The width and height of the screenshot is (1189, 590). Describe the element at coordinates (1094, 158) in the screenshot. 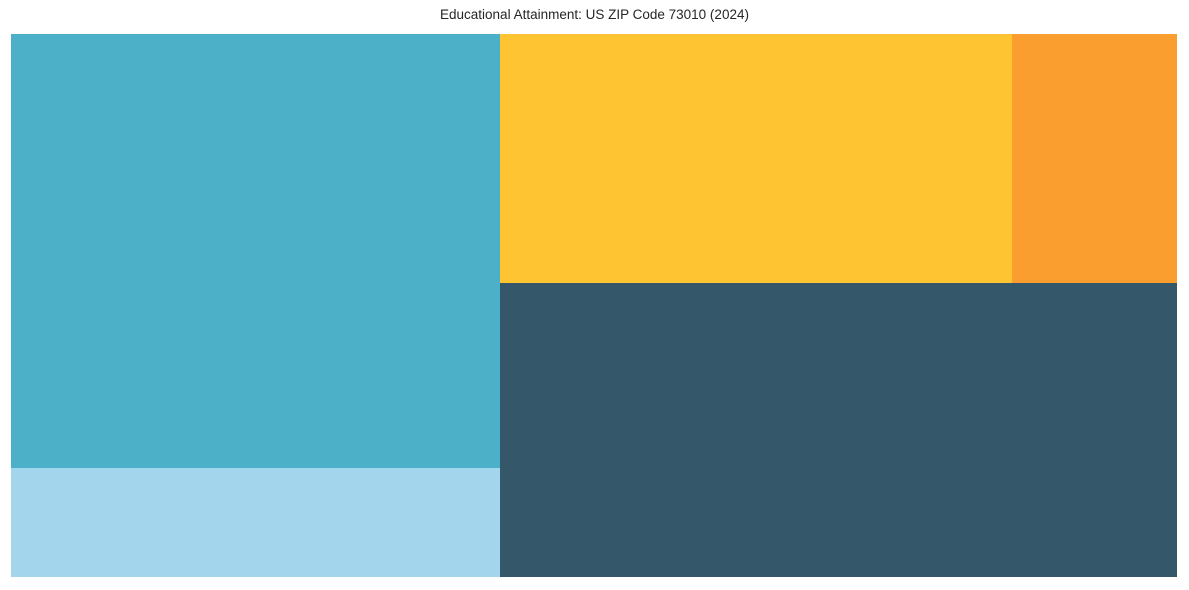

I see `treemap-tile-graduate-professional-degree` at that location.